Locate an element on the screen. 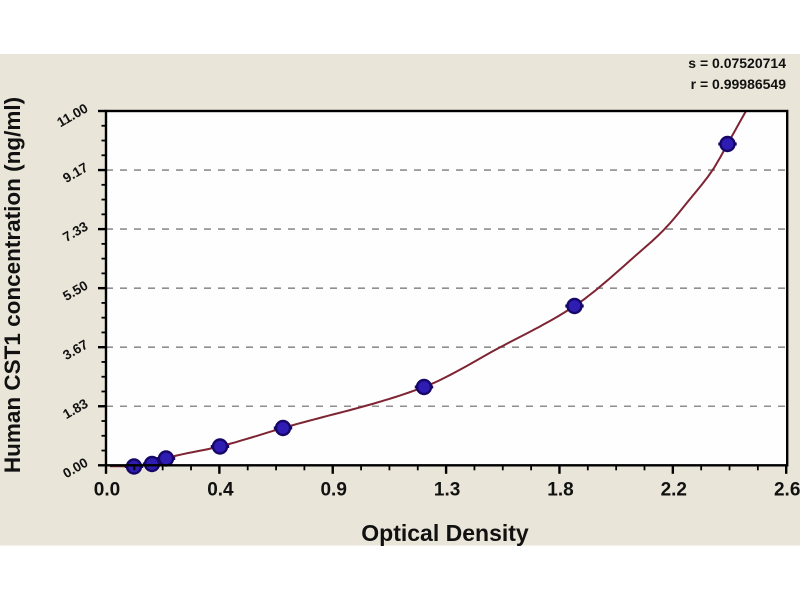 The height and width of the screenshot is (600, 800). svg-text: 2.6 is located at coordinates (787, 490).